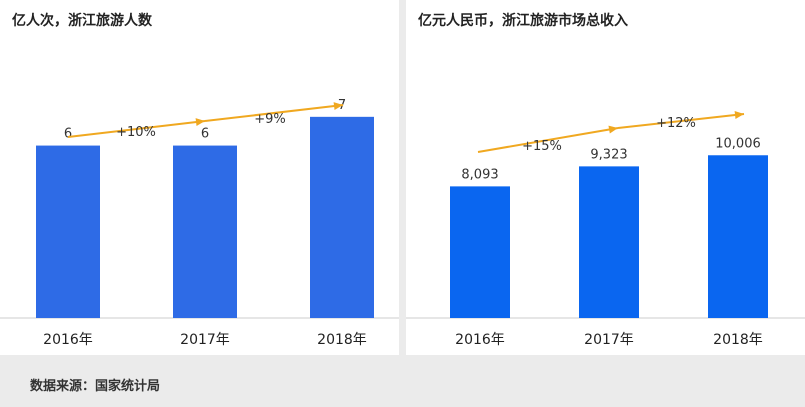 The image size is (805, 407). Describe the element at coordinates (479, 174) in the screenshot. I see `data-label: 8,093` at that location.